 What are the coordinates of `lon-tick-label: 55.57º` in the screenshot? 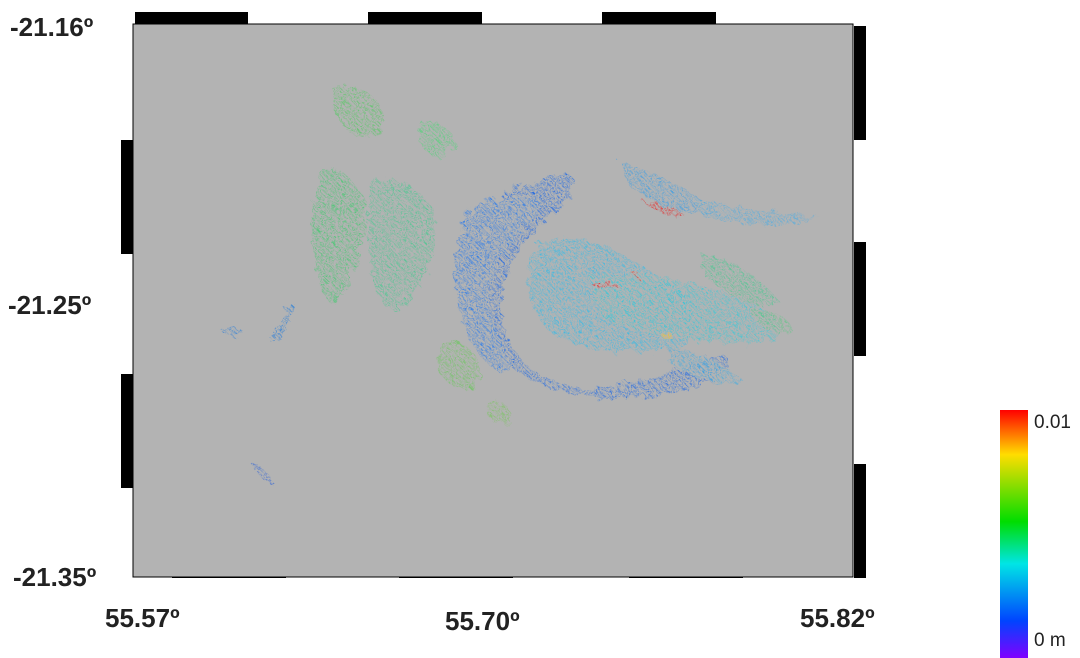 It's located at (142, 618).